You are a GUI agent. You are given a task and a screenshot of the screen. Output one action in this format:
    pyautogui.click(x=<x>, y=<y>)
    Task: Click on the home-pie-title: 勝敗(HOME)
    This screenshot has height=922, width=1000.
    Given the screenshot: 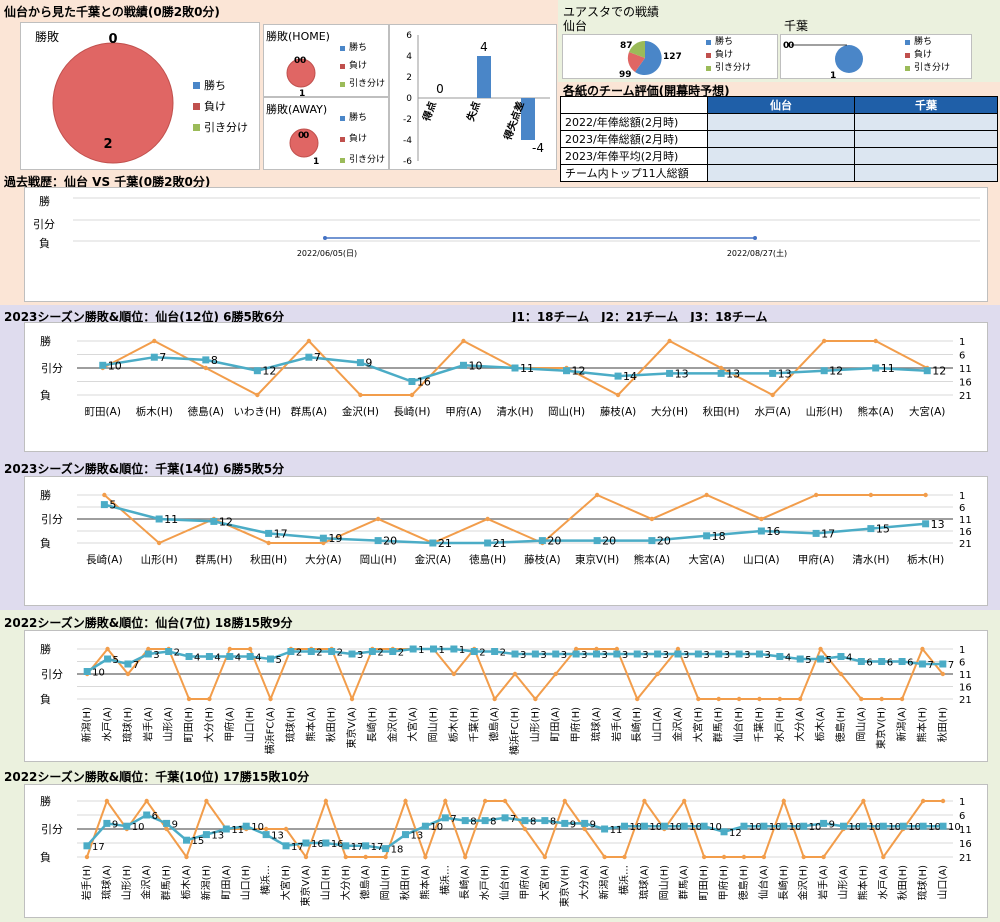 What is the action you would take?
    pyautogui.click(x=298, y=36)
    